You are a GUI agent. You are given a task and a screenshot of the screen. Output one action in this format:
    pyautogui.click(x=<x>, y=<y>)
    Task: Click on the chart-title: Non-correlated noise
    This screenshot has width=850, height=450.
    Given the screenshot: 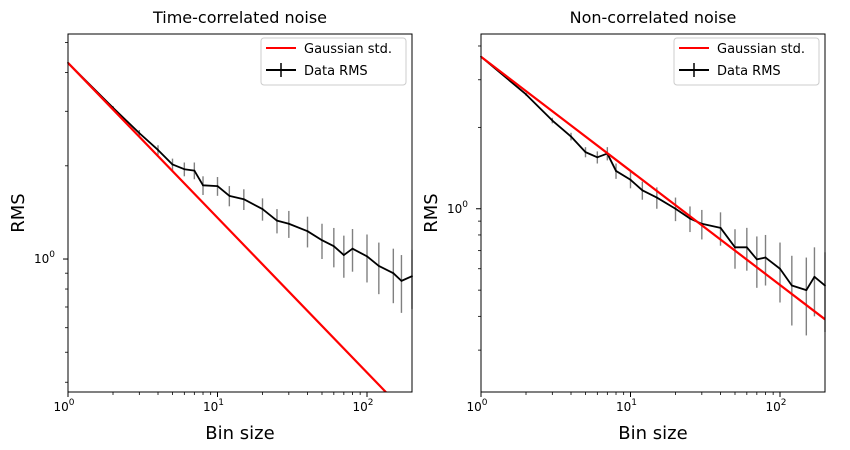 What is the action you would take?
    pyautogui.click(x=653, y=17)
    